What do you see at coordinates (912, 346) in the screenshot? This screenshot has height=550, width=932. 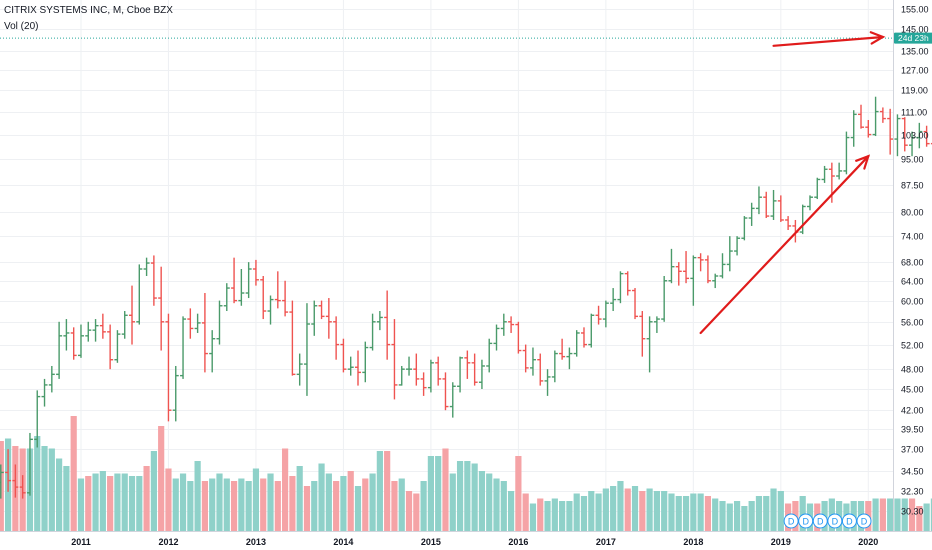 I see `y-tick-label: 52.00` at bounding box center [912, 346].